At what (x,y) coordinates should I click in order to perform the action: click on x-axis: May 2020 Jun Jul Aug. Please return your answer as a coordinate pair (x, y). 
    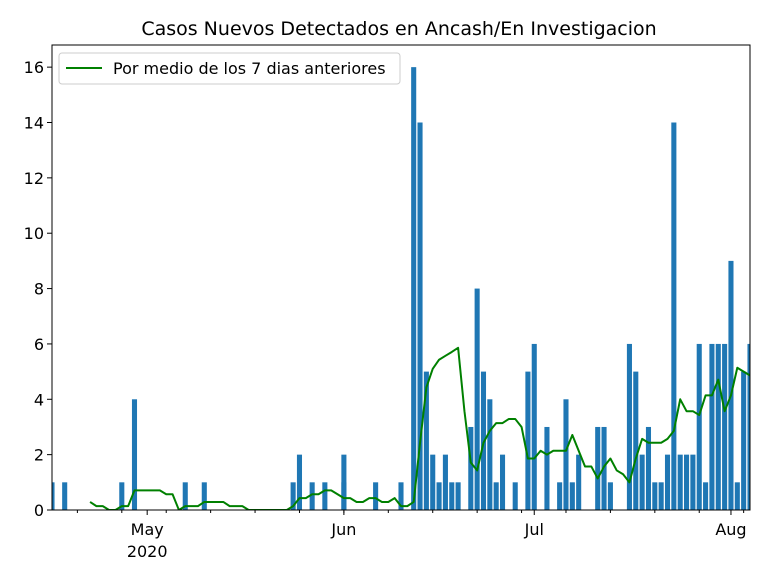
    Looking at the image, I should click on (411, 535).